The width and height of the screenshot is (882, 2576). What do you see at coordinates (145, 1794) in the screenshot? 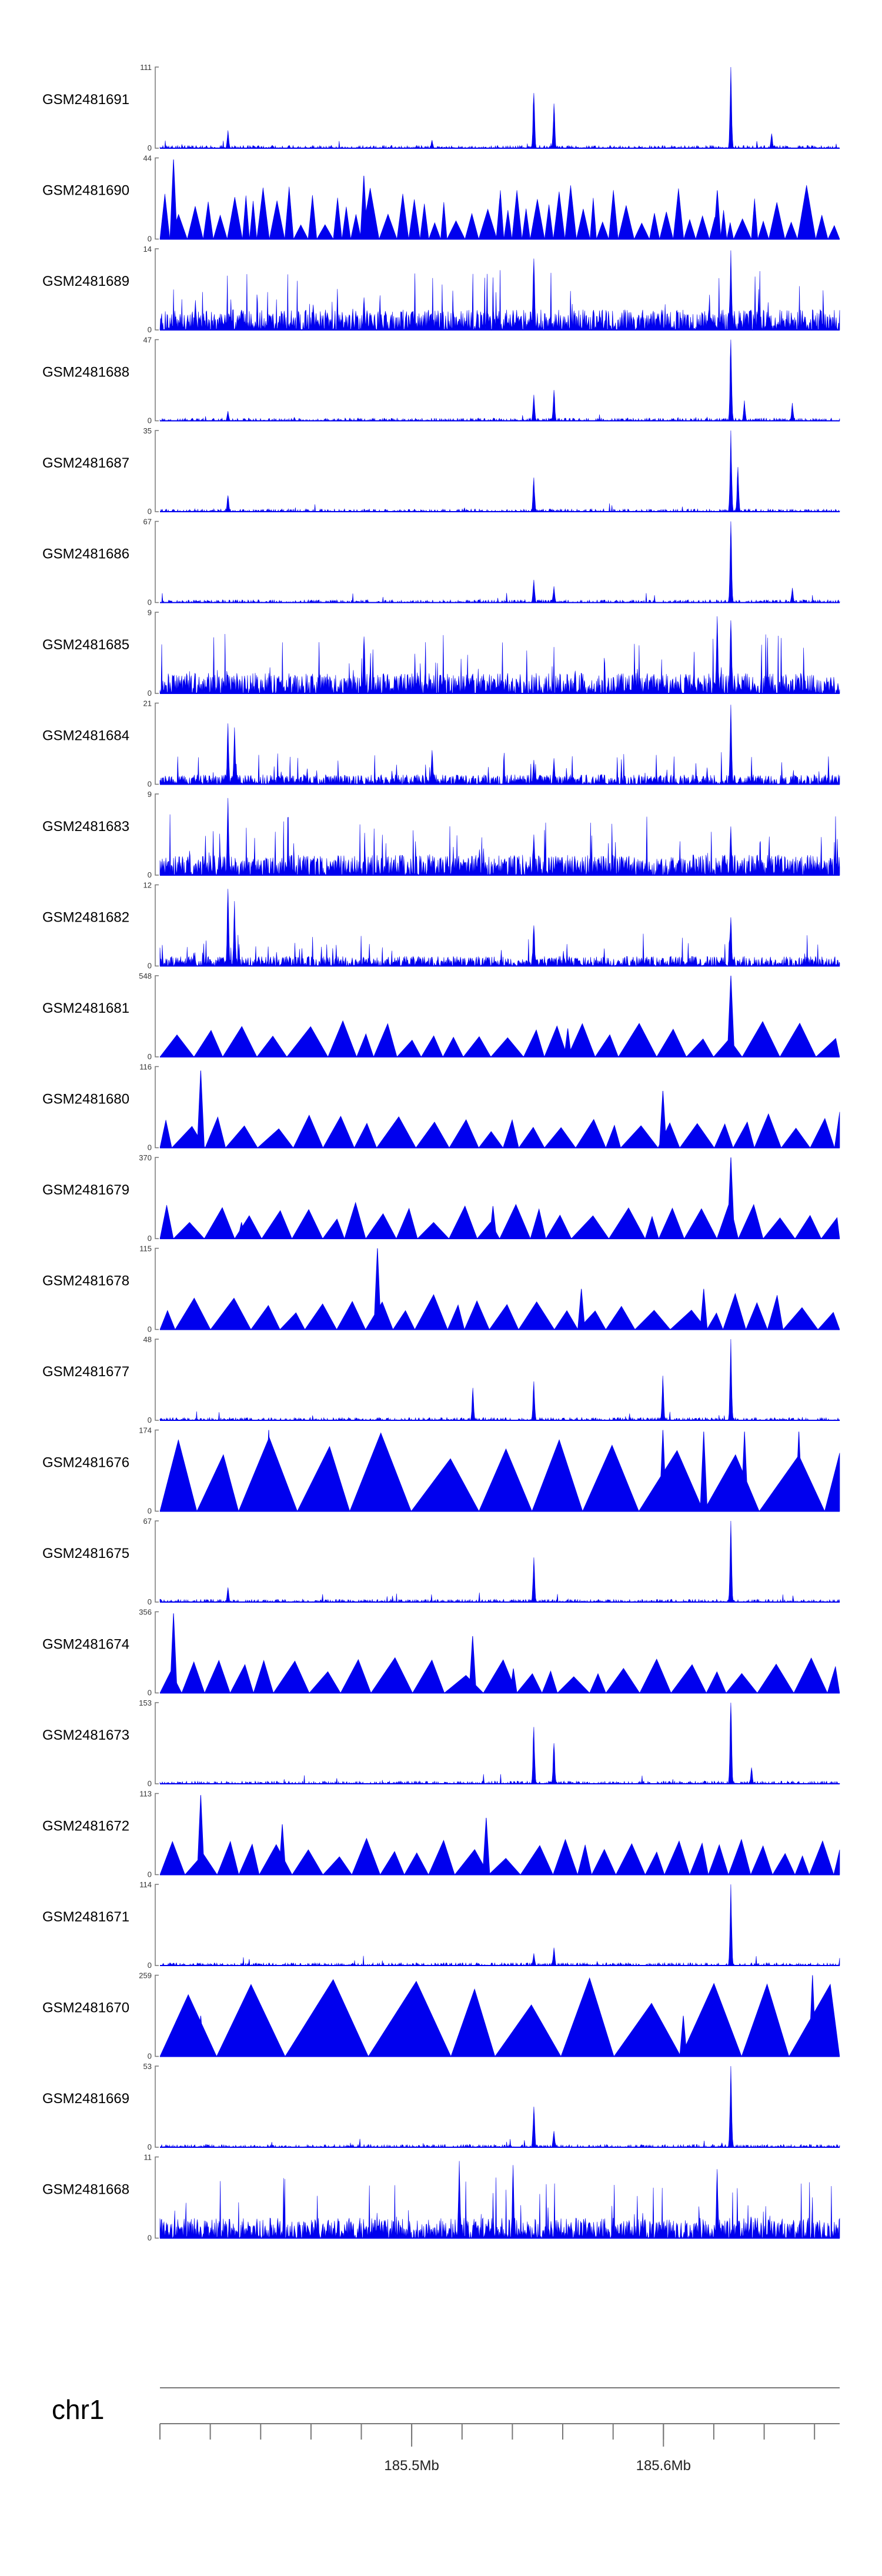
I see `y-max-tick-label: 113` at bounding box center [145, 1794].